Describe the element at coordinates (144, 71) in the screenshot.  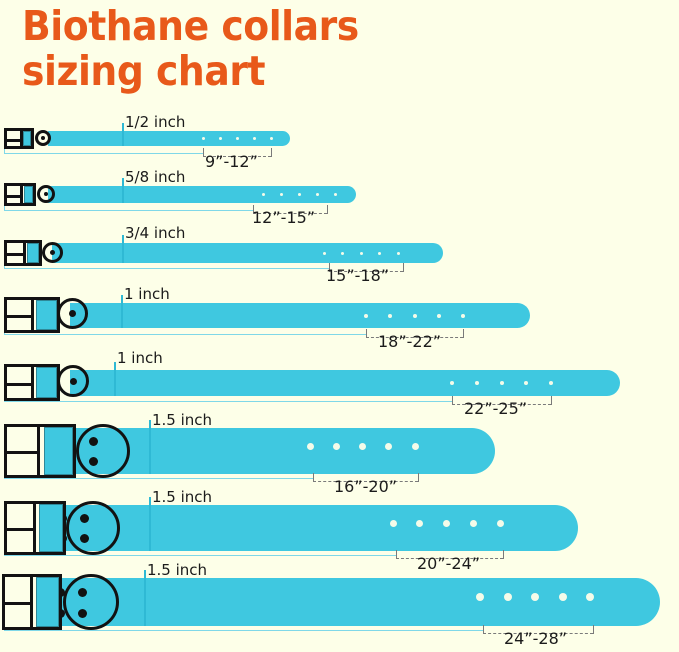
I see `page-title-line-2: sizing chart` at that location.